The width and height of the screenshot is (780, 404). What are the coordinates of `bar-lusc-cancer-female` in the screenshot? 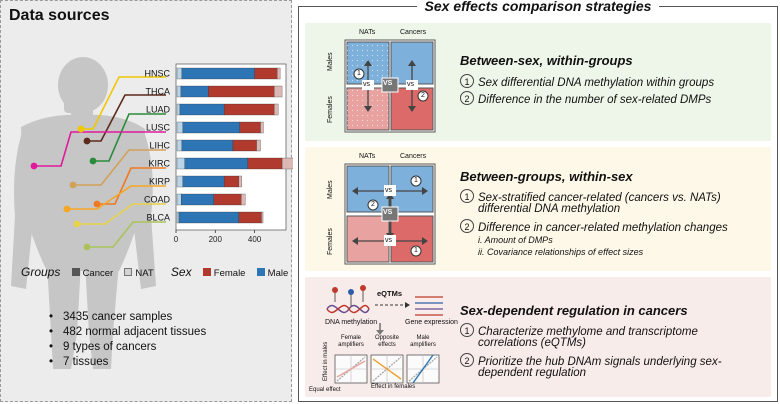 It's located at (250, 127).